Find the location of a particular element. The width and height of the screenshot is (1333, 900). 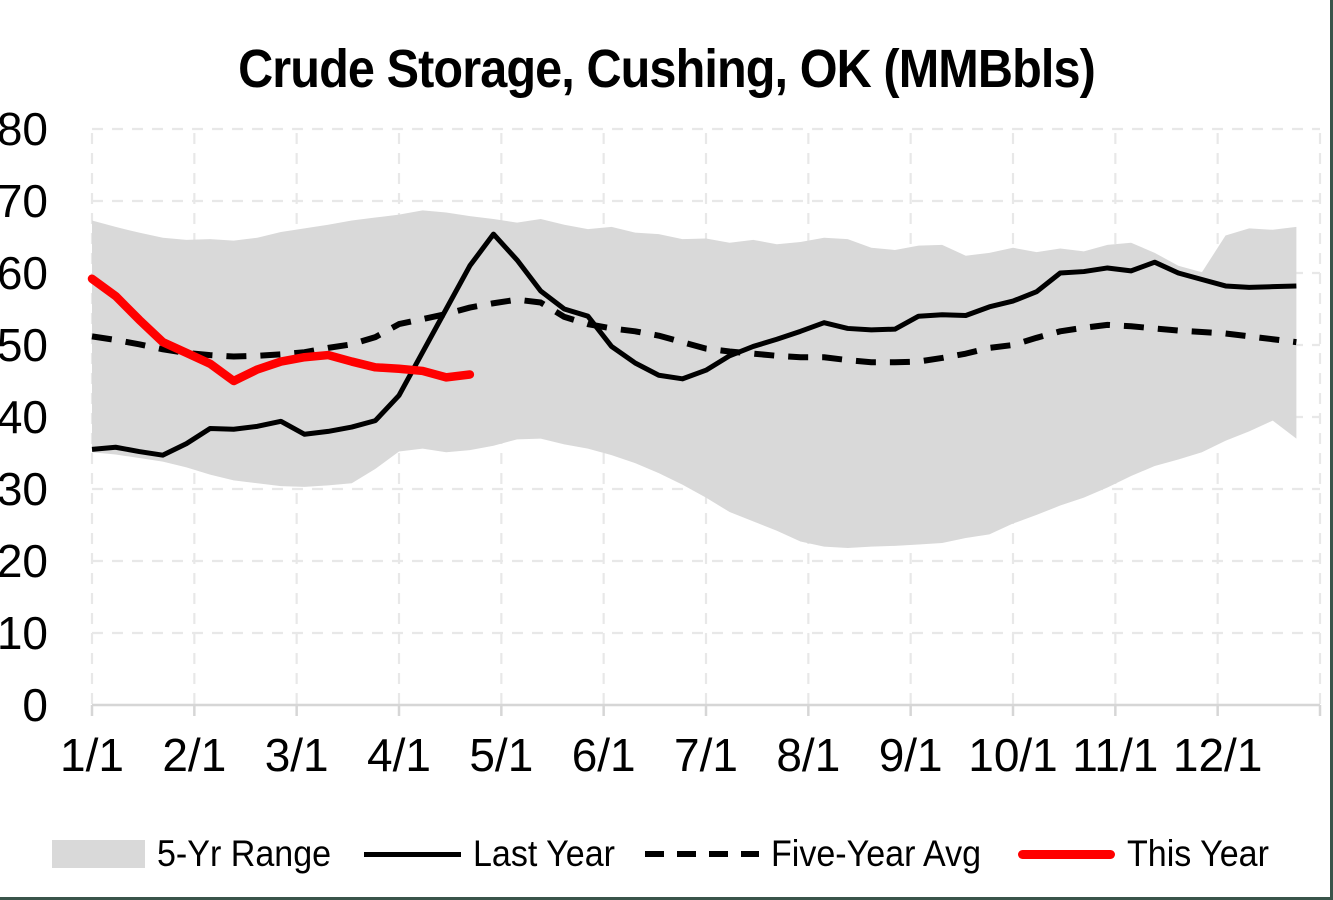

legend-label-last-year: Last Year is located at coordinates (544, 853).